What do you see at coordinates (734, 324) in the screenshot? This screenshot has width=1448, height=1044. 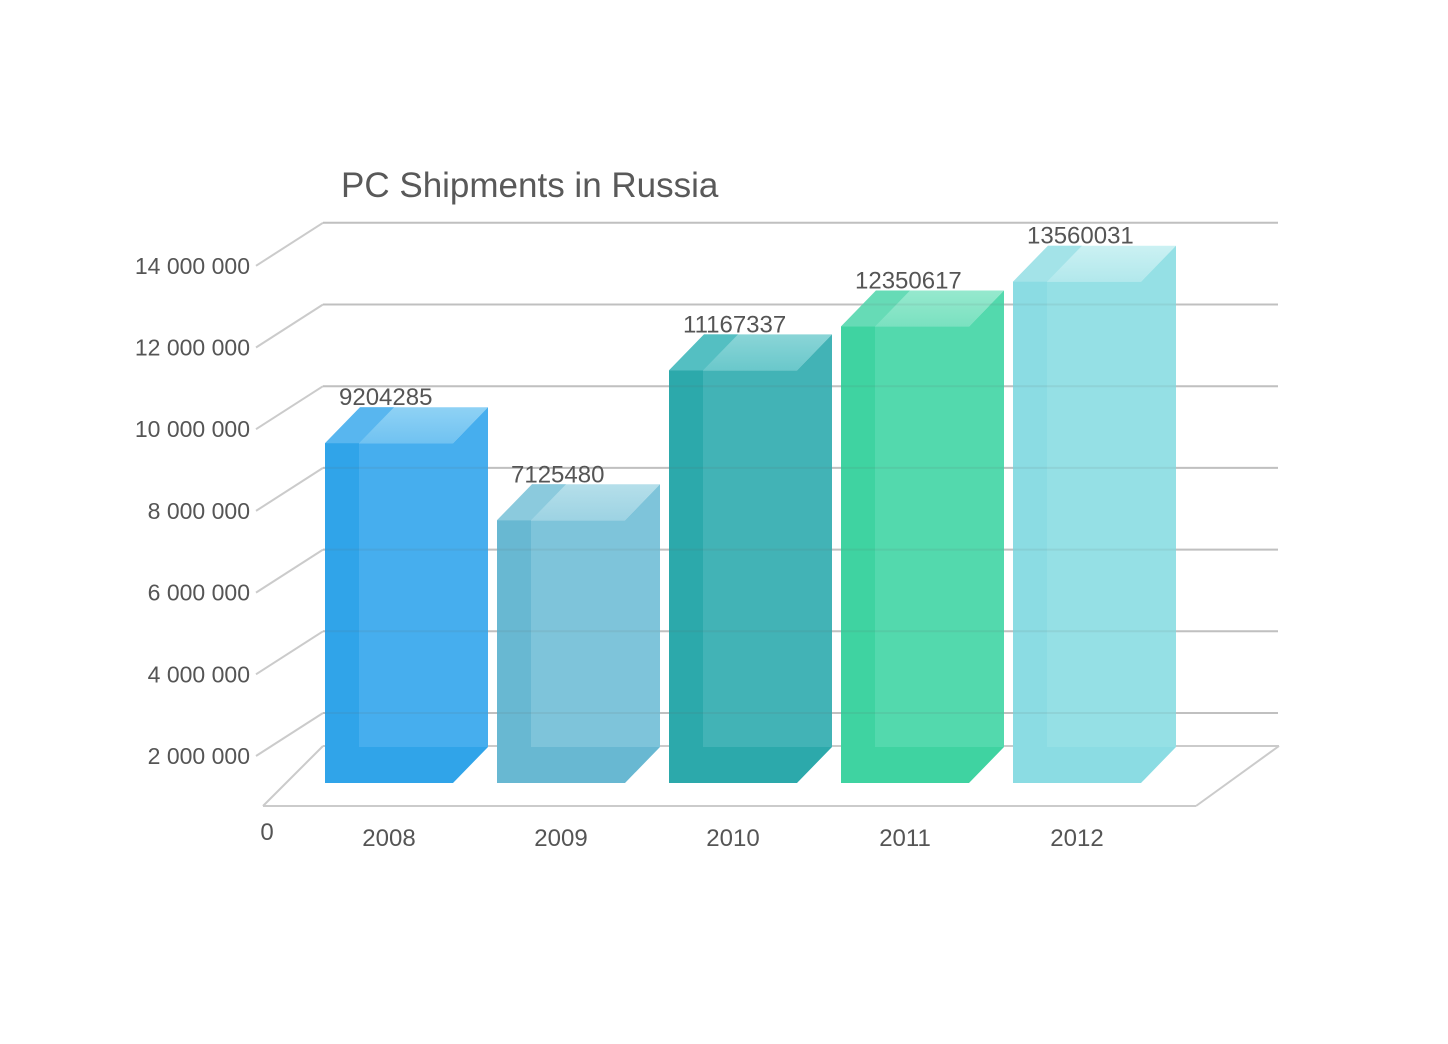 I see `value-label-2010: 11167337` at bounding box center [734, 324].